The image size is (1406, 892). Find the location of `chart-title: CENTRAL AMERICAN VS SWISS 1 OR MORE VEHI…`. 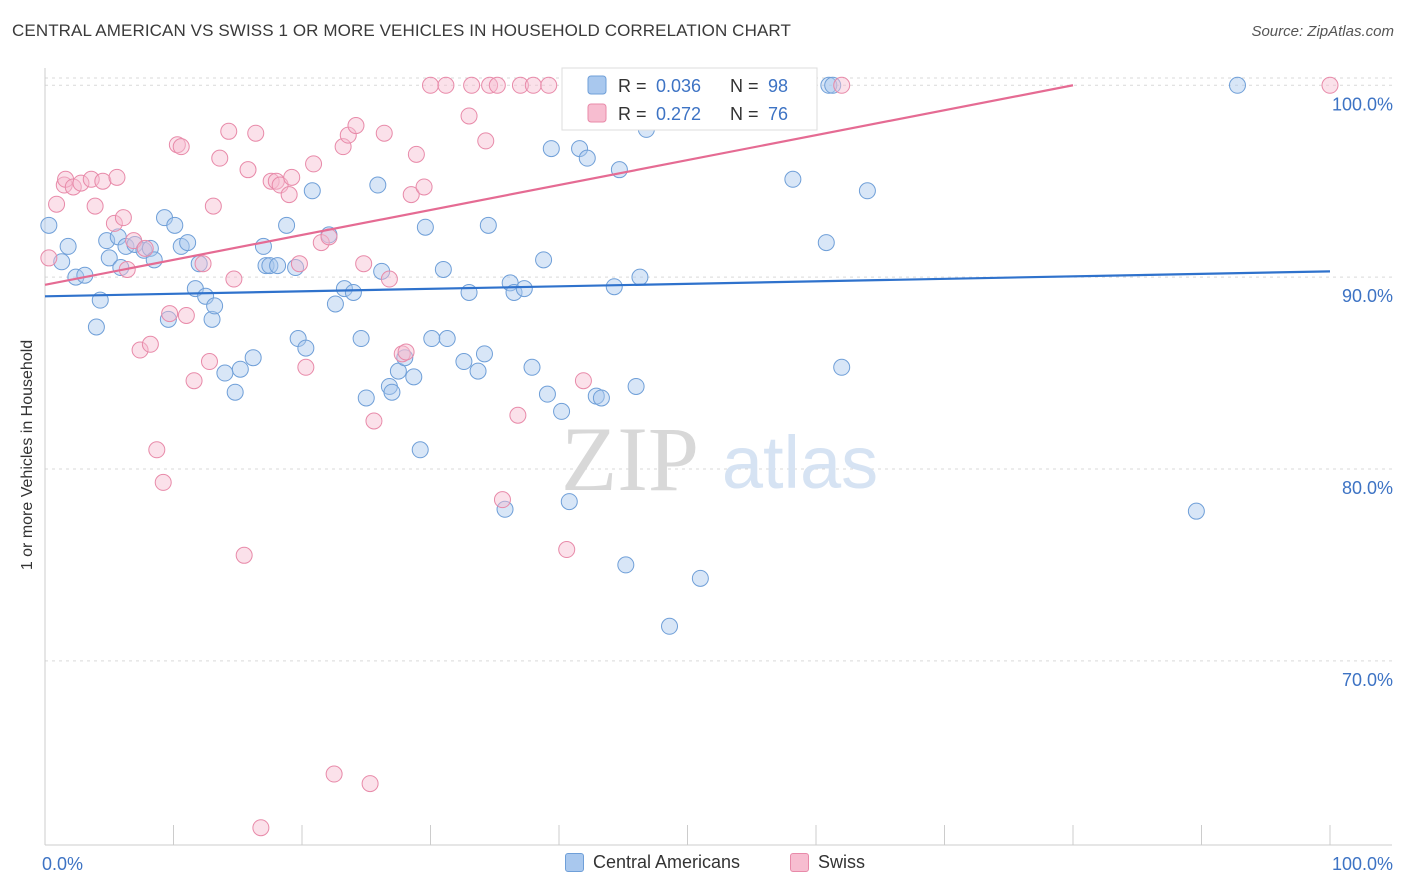

chart-title: CENTRAL AMERICAN VS SWISS 1 OR MORE VEHI… is located at coordinates (401, 30).